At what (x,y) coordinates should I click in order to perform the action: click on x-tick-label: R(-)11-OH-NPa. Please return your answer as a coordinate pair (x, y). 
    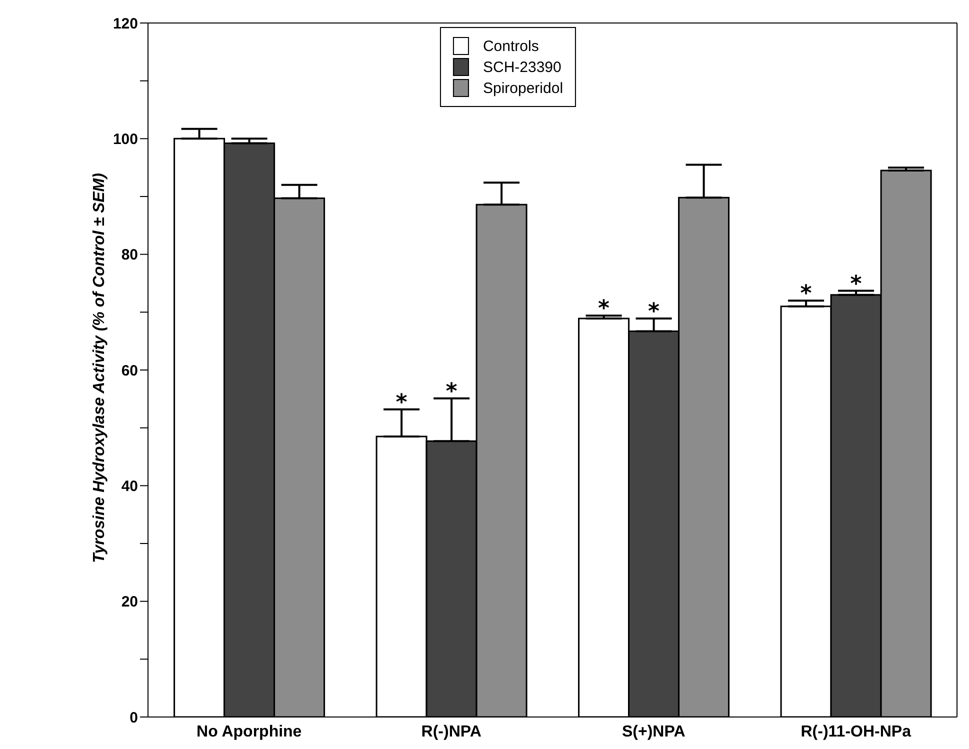
    Looking at the image, I should click on (856, 731).